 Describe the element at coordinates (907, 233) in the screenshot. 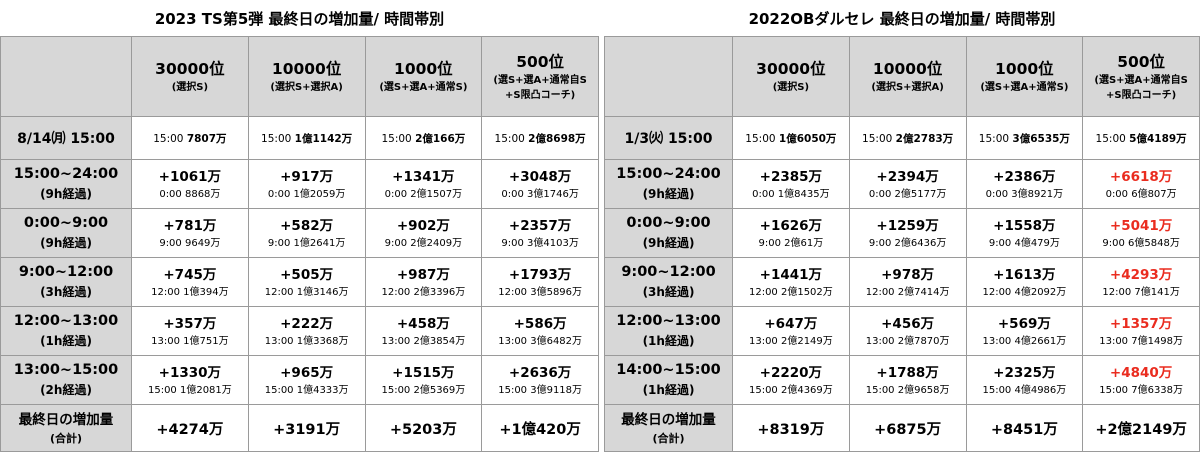

I see `data-cell: +1259万 9:00 2億6436万` at that location.